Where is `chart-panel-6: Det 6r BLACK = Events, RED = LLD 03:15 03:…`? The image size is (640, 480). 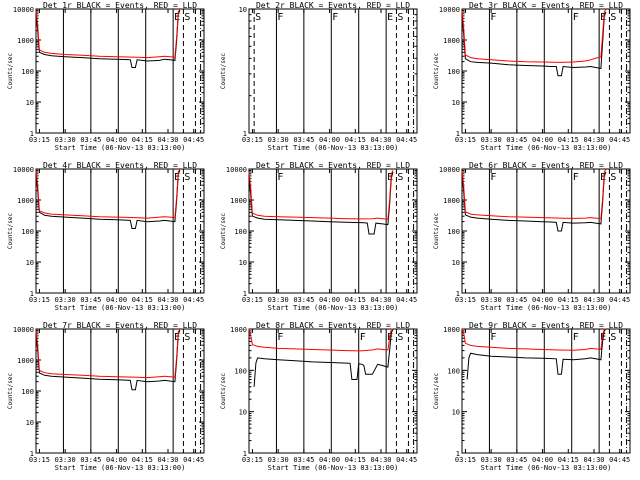
chart-panel-6: Det 6r BLACK = Events, RED = LLD 03:15 03:… is located at coordinates (532, 236).